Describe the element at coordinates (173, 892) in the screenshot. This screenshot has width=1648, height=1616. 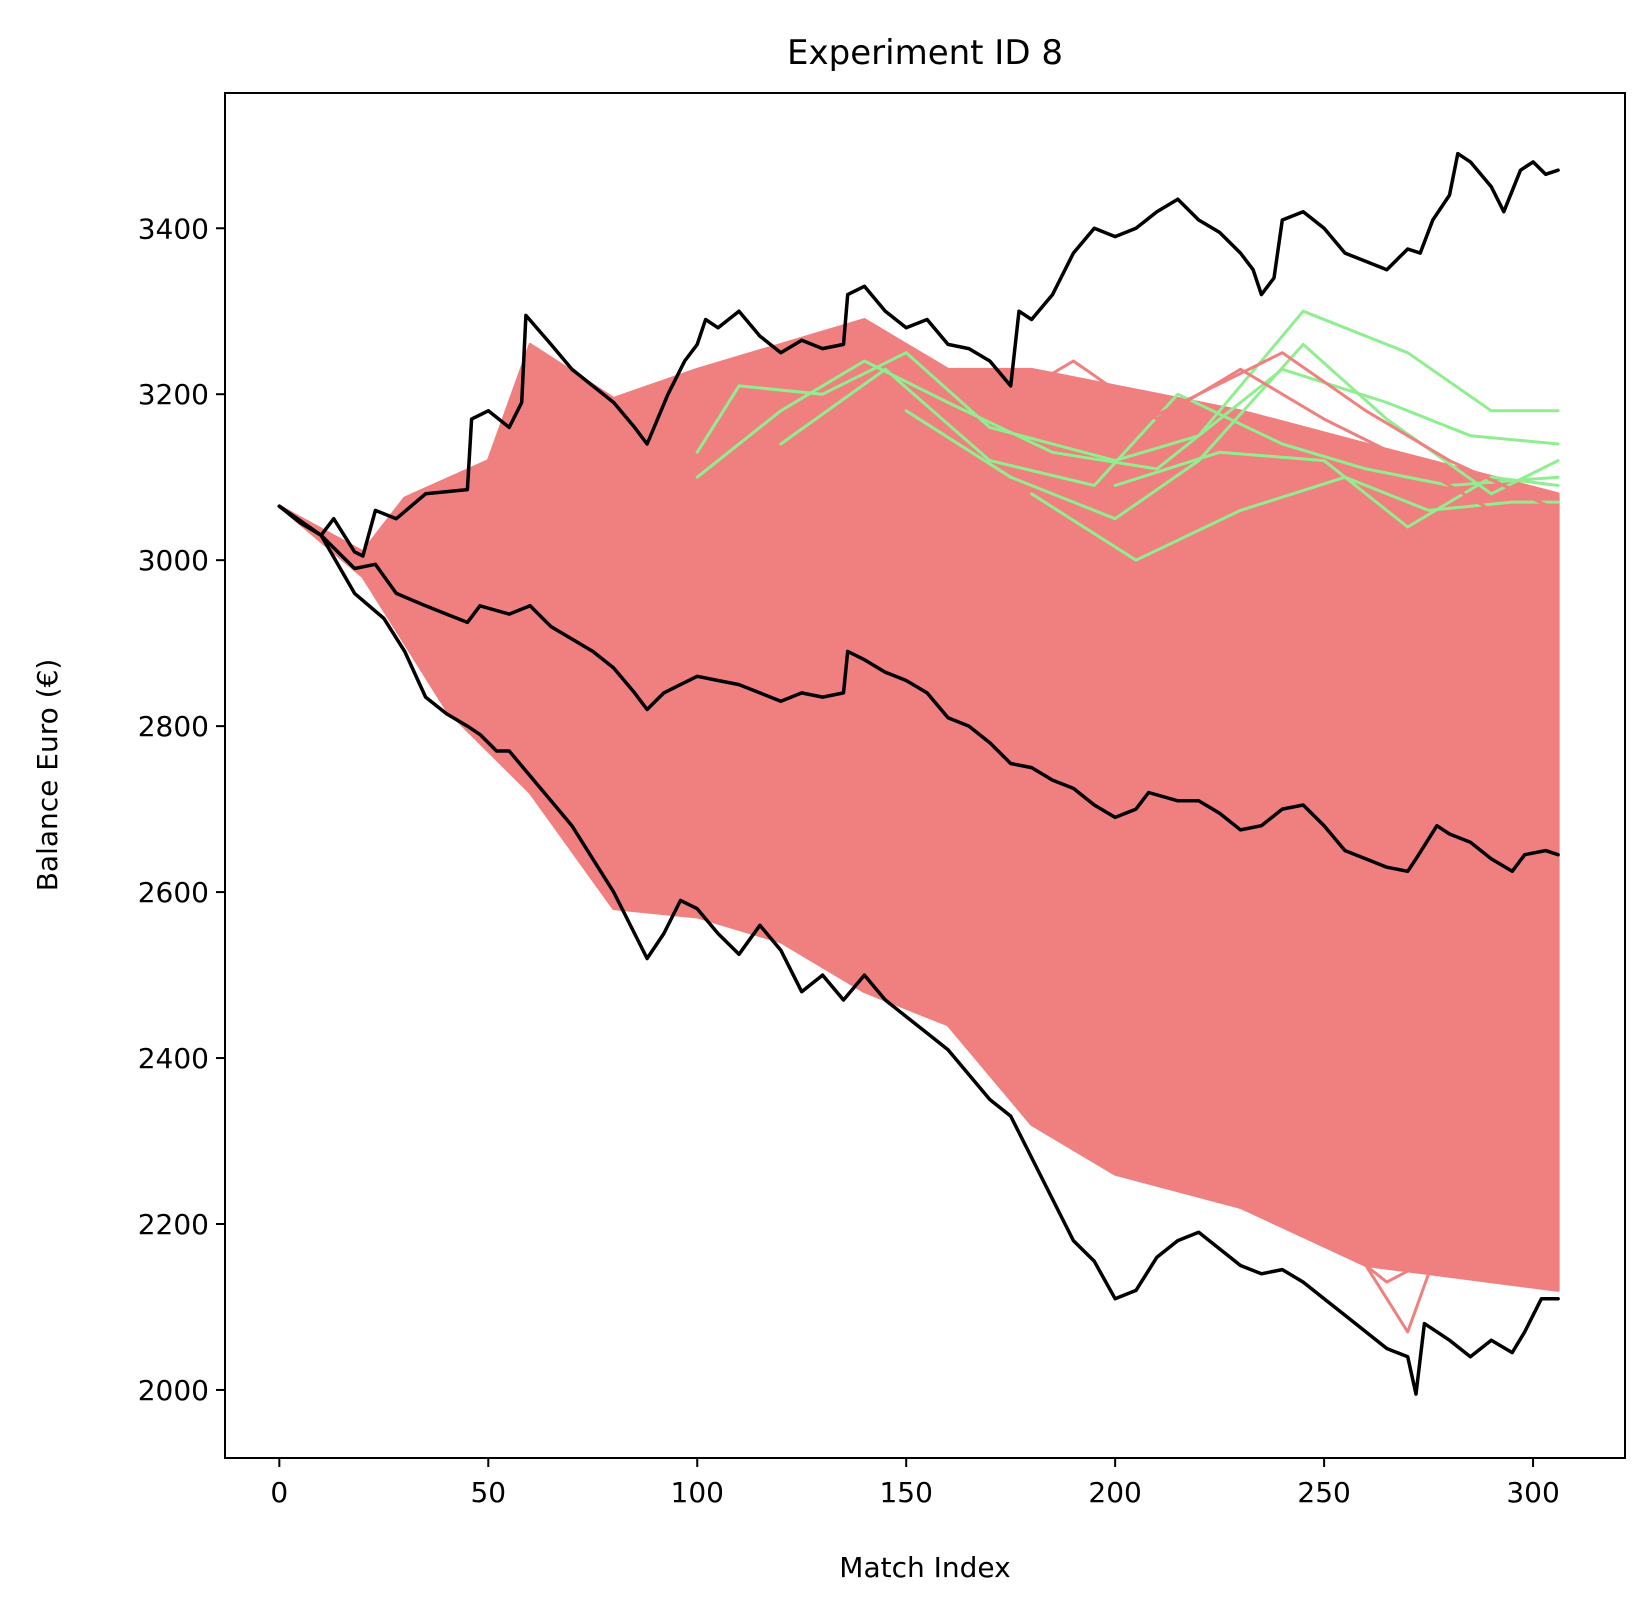
I see `y-tick-label: 2600` at that location.